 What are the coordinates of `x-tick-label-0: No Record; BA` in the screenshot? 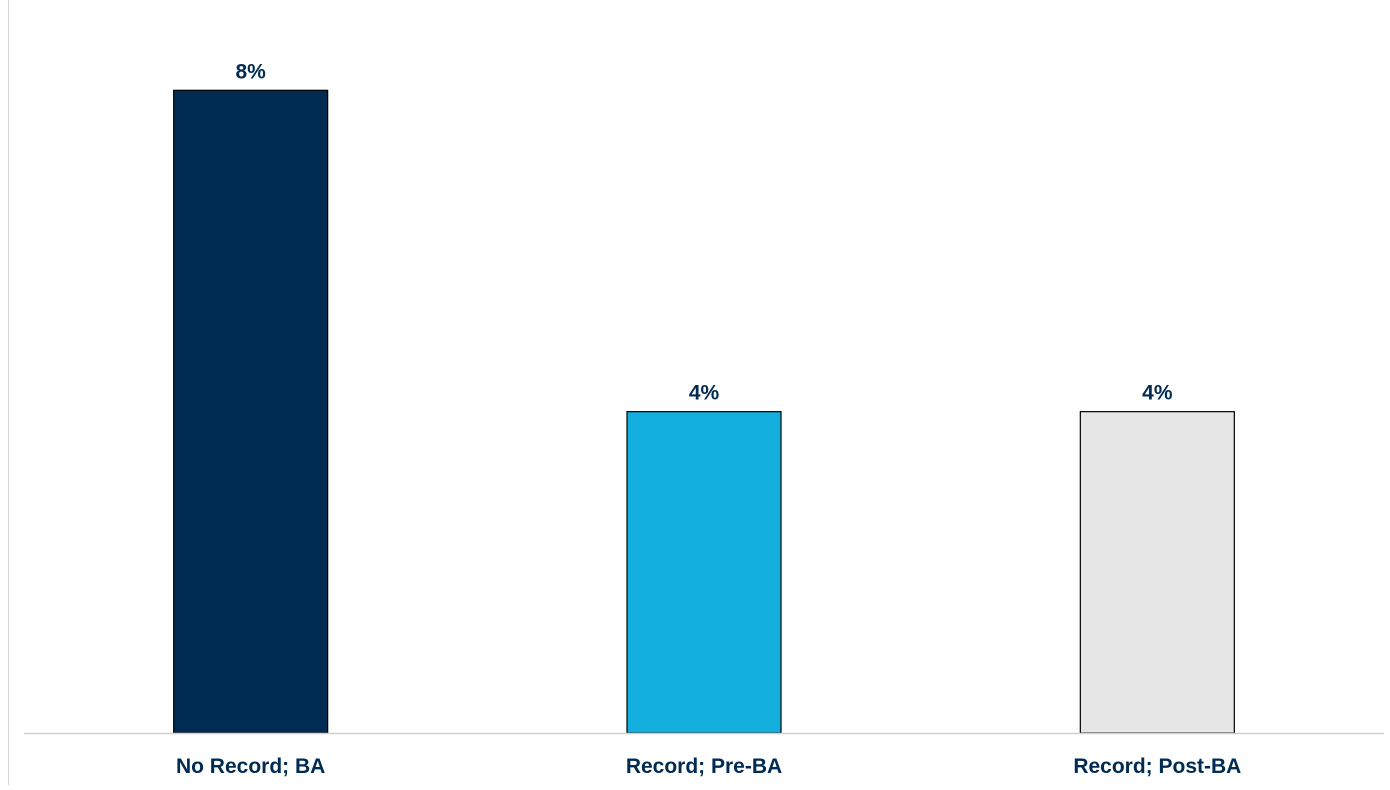 It's located at (250, 766).